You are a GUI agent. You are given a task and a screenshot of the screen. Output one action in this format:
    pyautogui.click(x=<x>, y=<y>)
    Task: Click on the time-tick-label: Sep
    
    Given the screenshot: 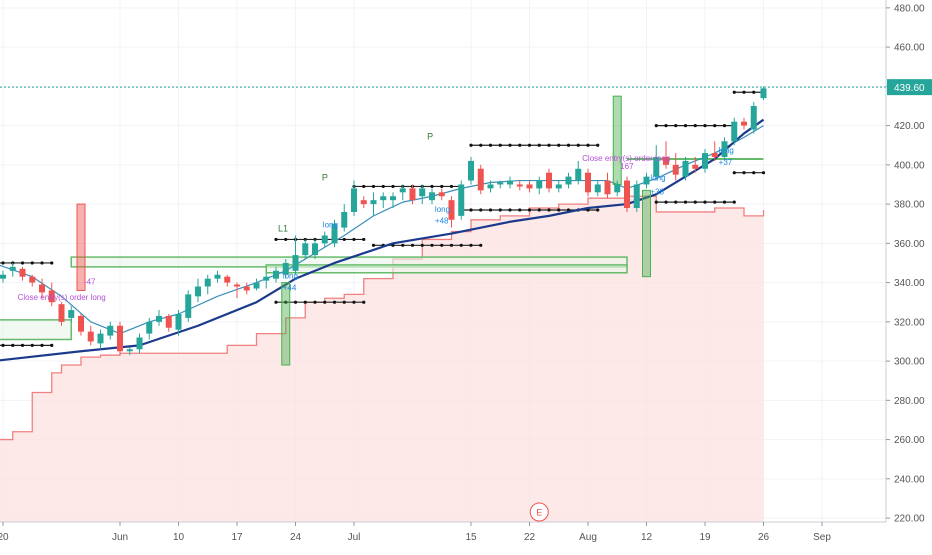 What is the action you would take?
    pyautogui.click(x=822, y=537)
    